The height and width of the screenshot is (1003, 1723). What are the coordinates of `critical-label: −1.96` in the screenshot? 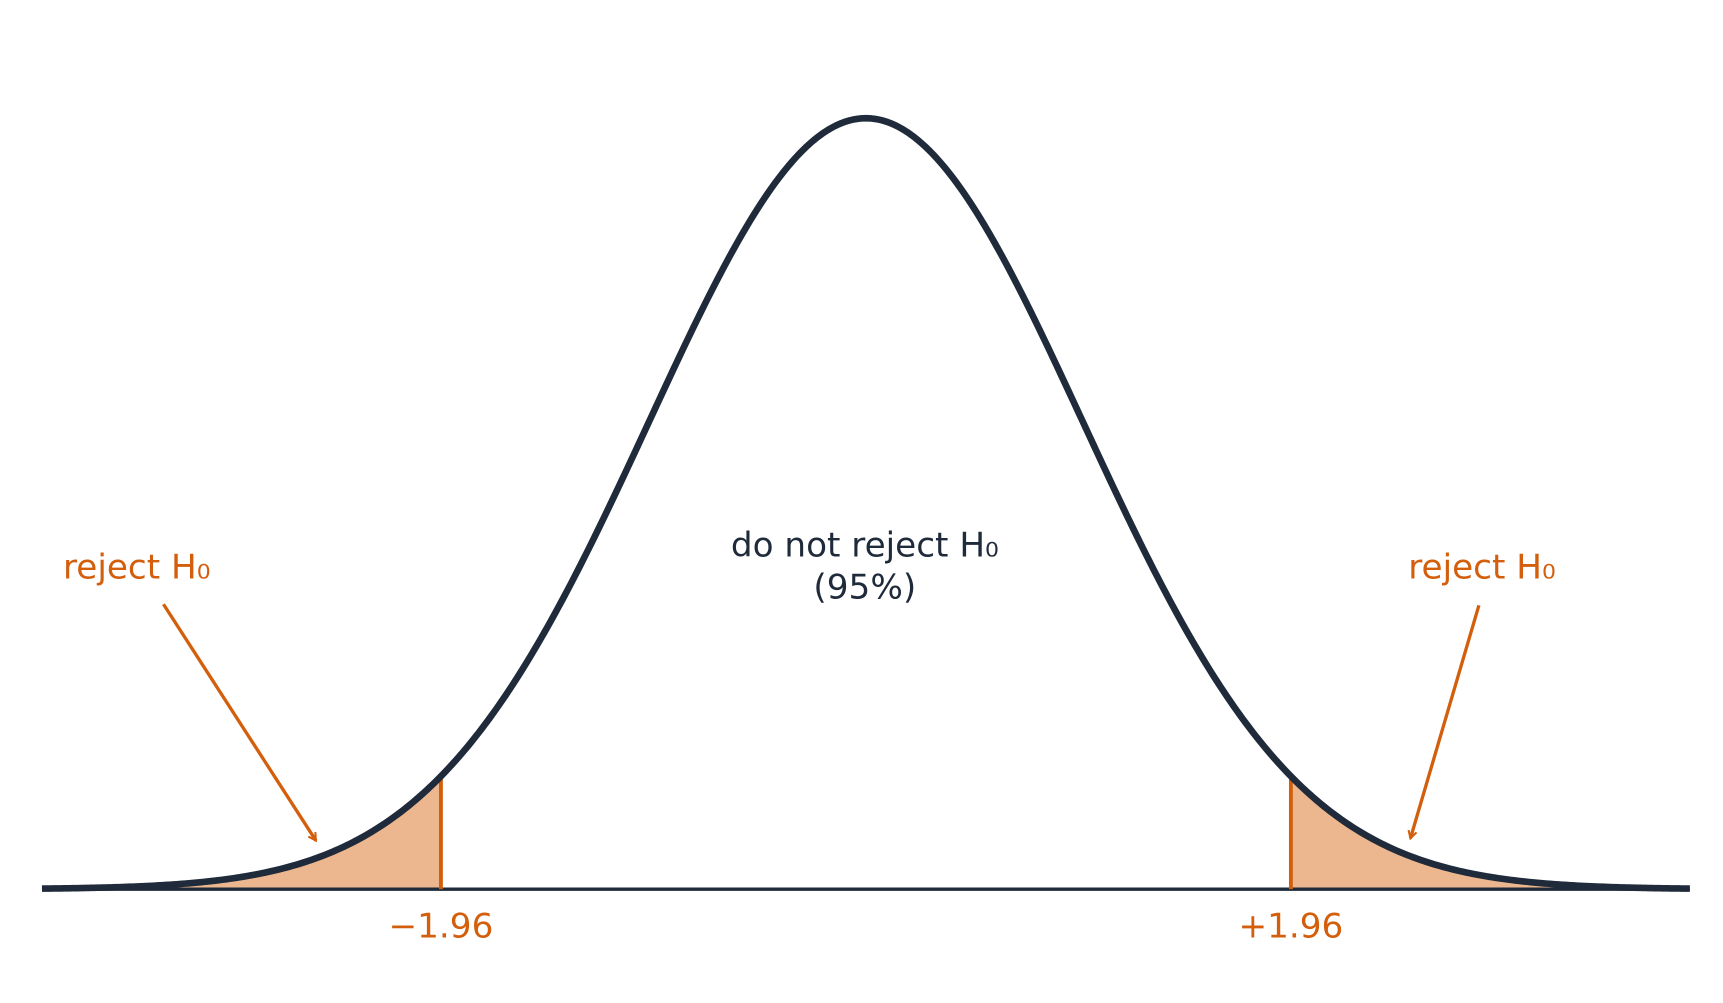 It's located at (440, 926).